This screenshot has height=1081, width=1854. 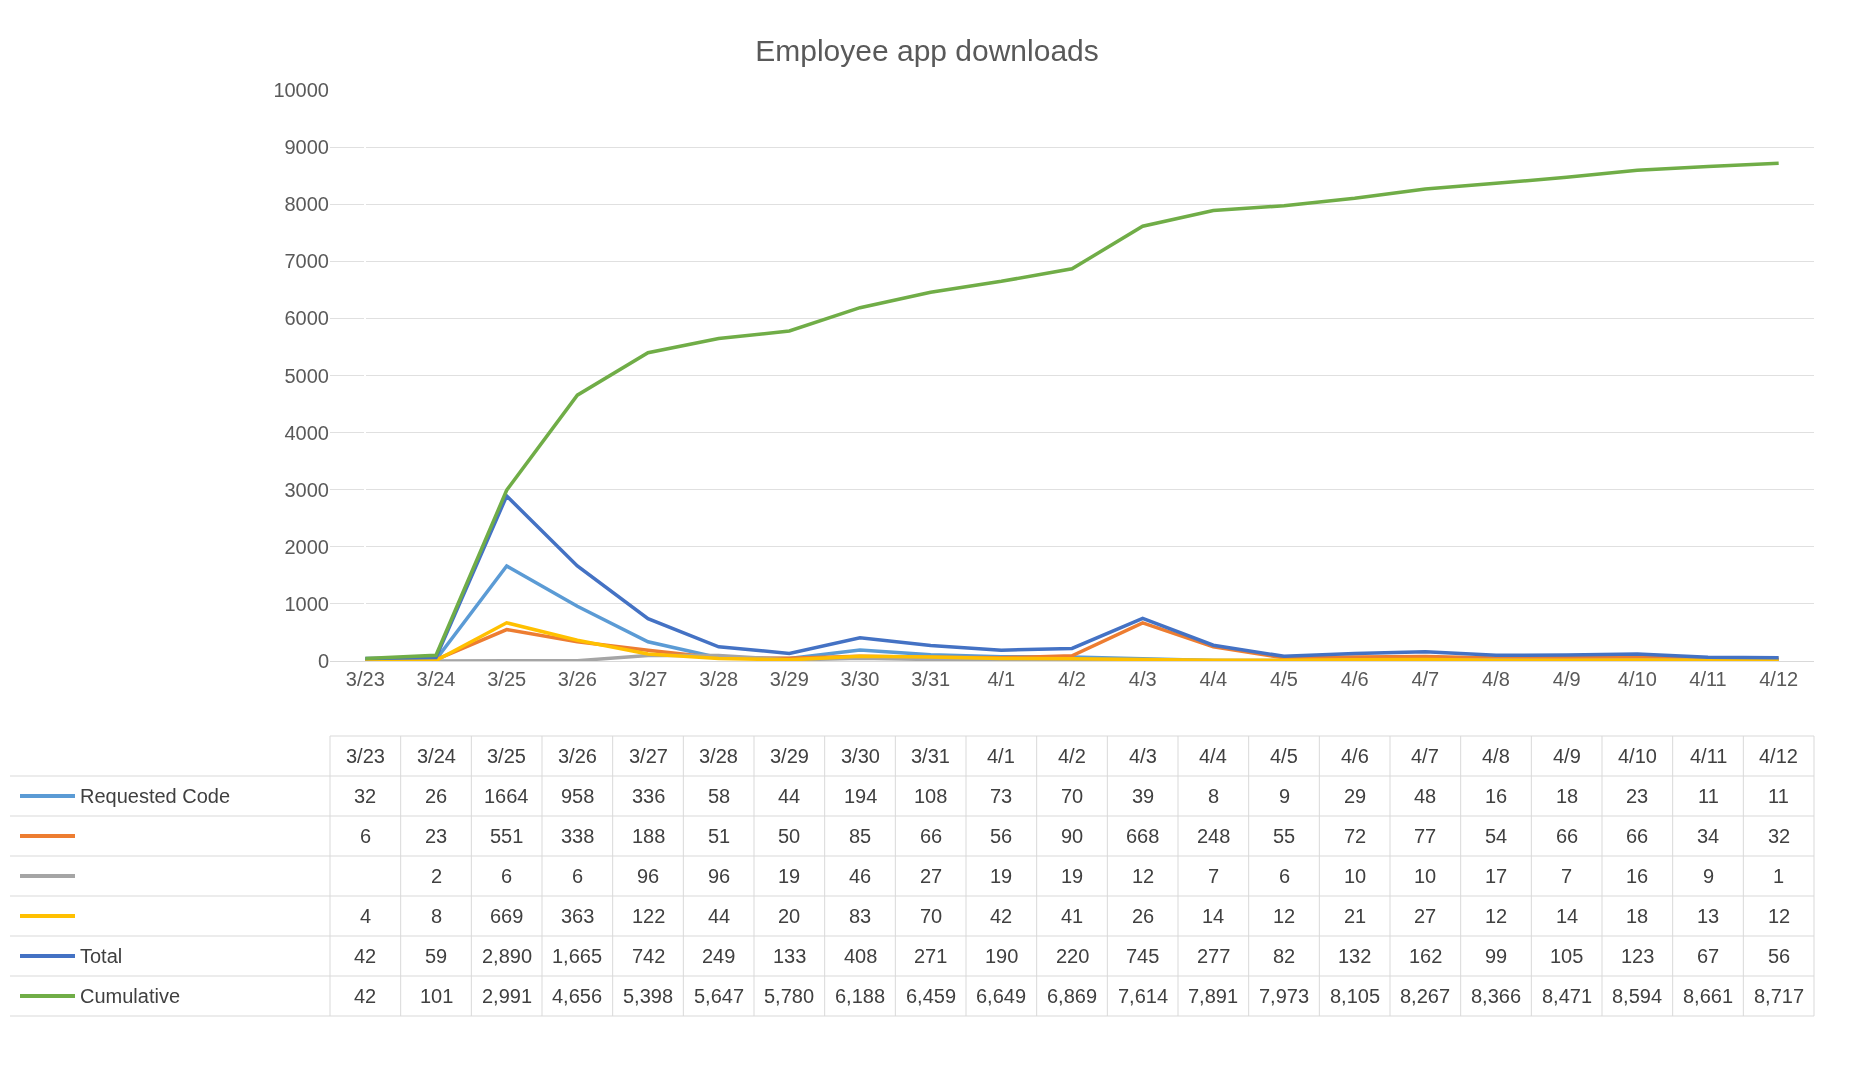 I want to click on data-label: 9, so click(x=1709, y=876).